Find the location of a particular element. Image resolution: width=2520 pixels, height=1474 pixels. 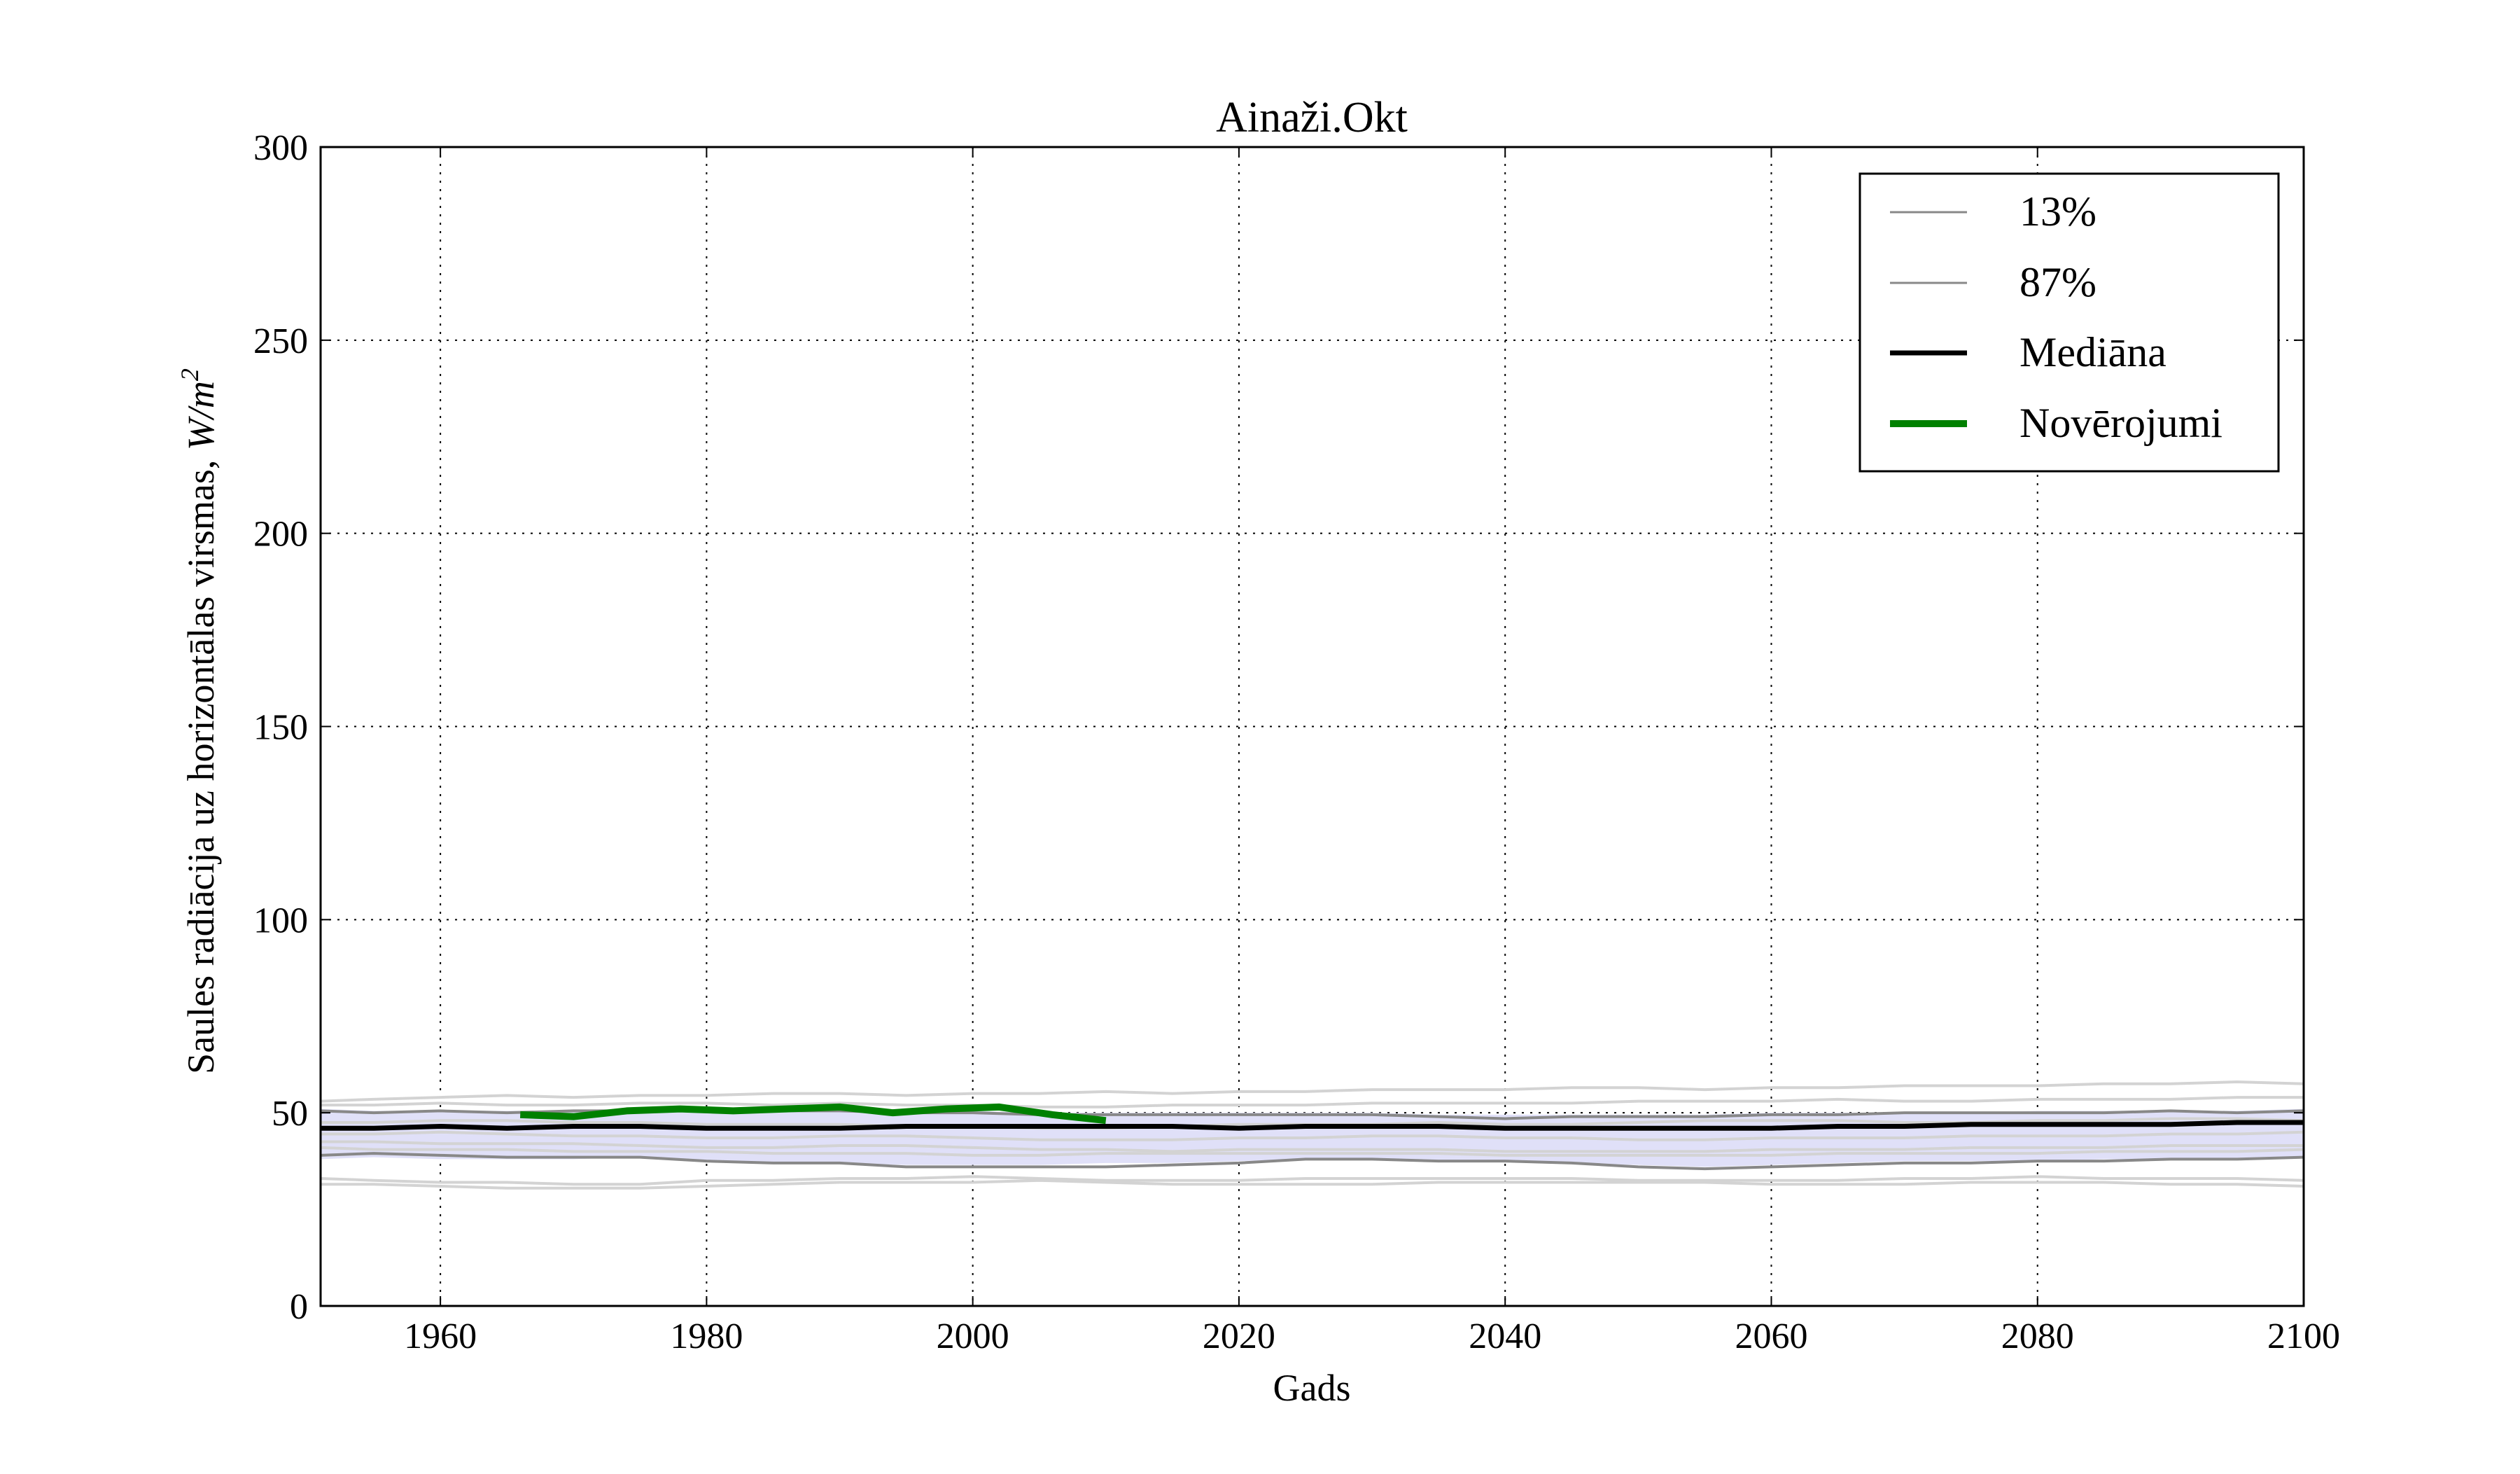

x-tick-label: 2020 is located at coordinates (1239, 1336).